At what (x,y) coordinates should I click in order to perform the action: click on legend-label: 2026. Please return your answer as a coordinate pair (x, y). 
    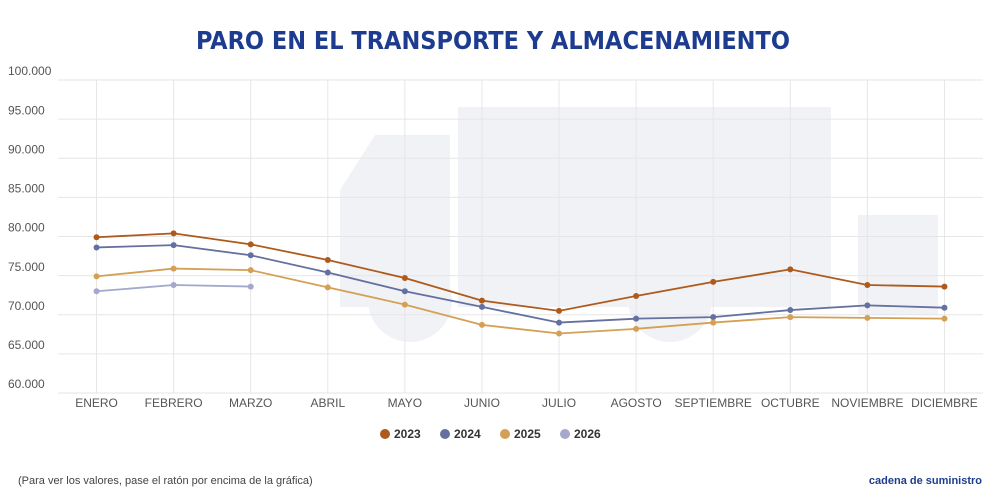
    Looking at the image, I should click on (587, 434).